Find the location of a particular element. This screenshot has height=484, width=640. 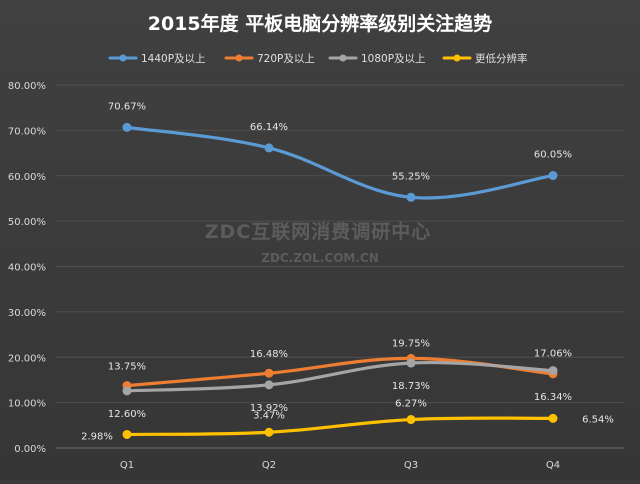

data-label: 16.48% is located at coordinates (269, 354).